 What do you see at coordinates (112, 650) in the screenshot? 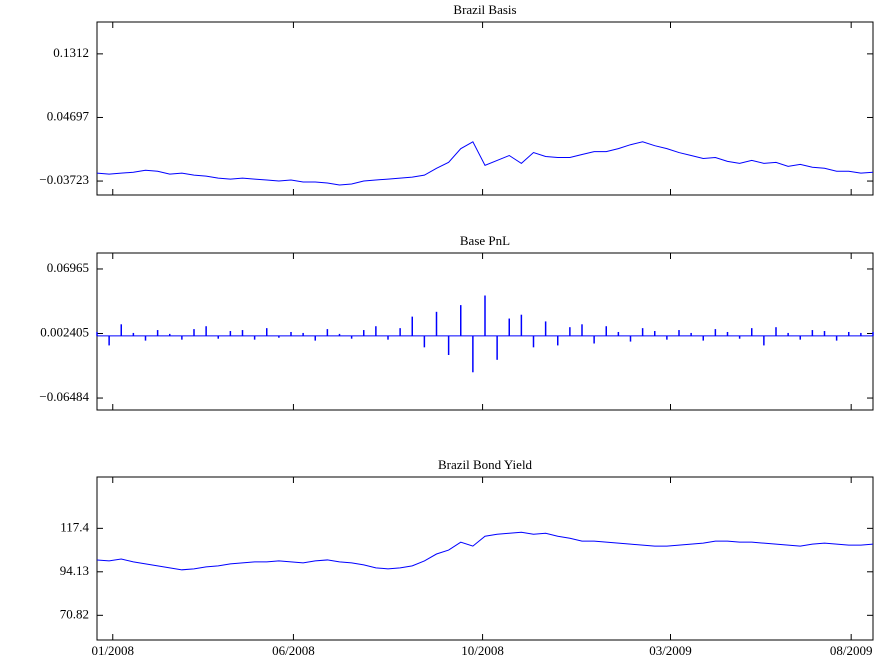
I see `x-tick-label: 01/2008` at bounding box center [112, 650].